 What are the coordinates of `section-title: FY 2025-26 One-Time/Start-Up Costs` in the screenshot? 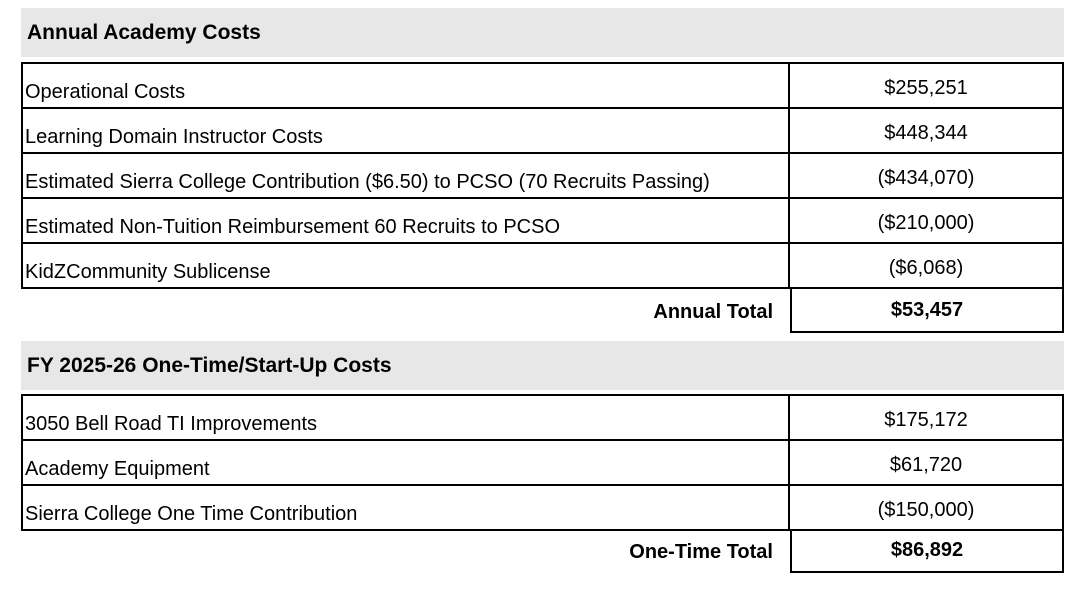 It's located at (209, 365).